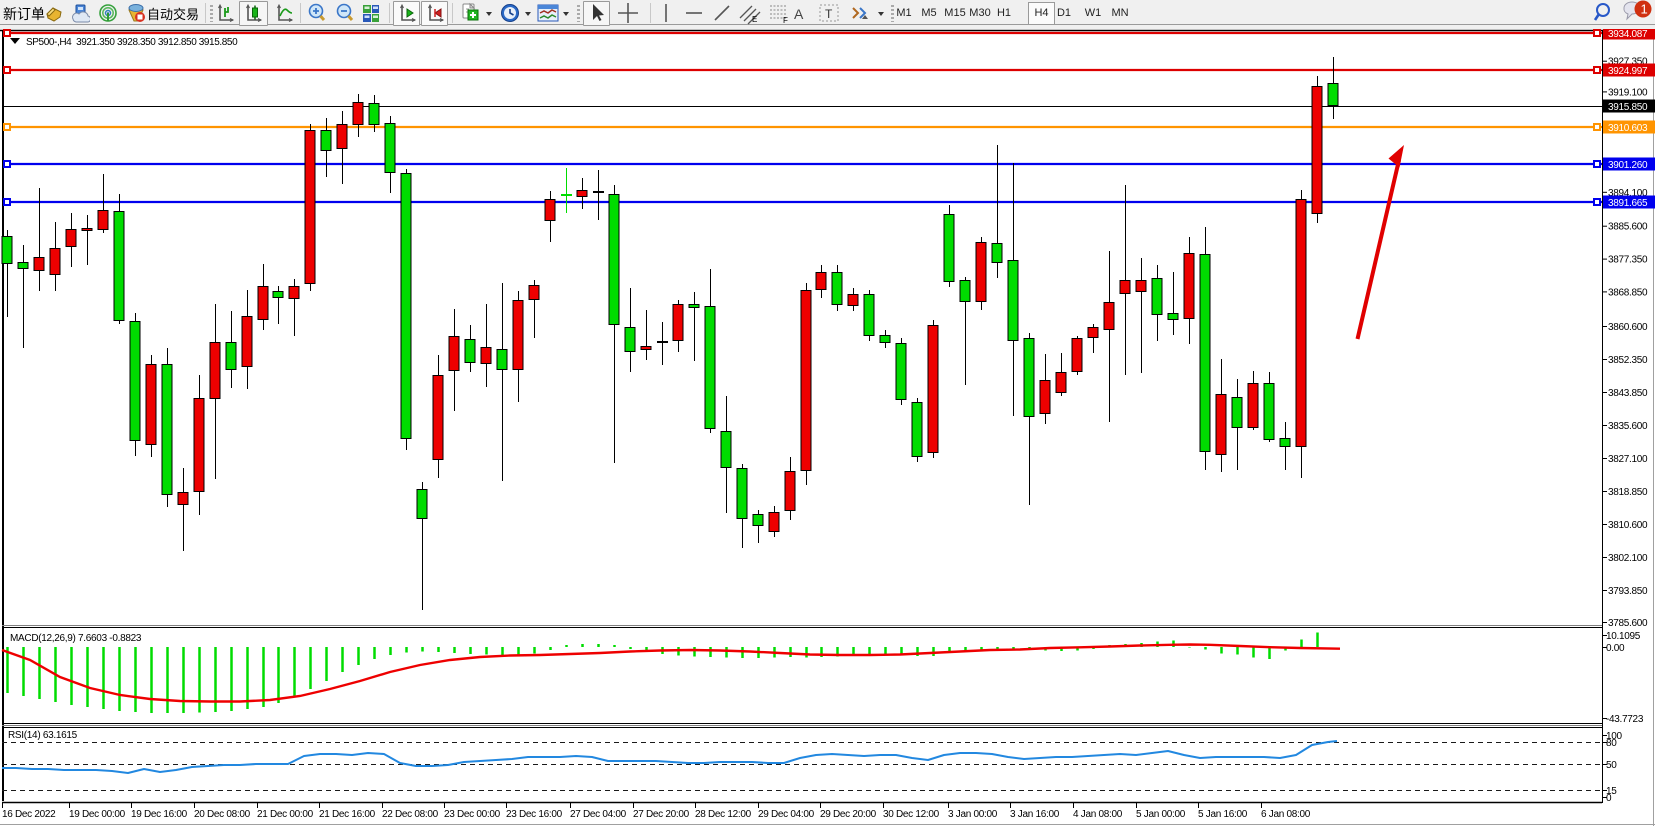 Image resolution: width=1655 pixels, height=826 pixels. Describe the element at coordinates (1609, 798) in the screenshot. I see `svg-text: 0` at that location.